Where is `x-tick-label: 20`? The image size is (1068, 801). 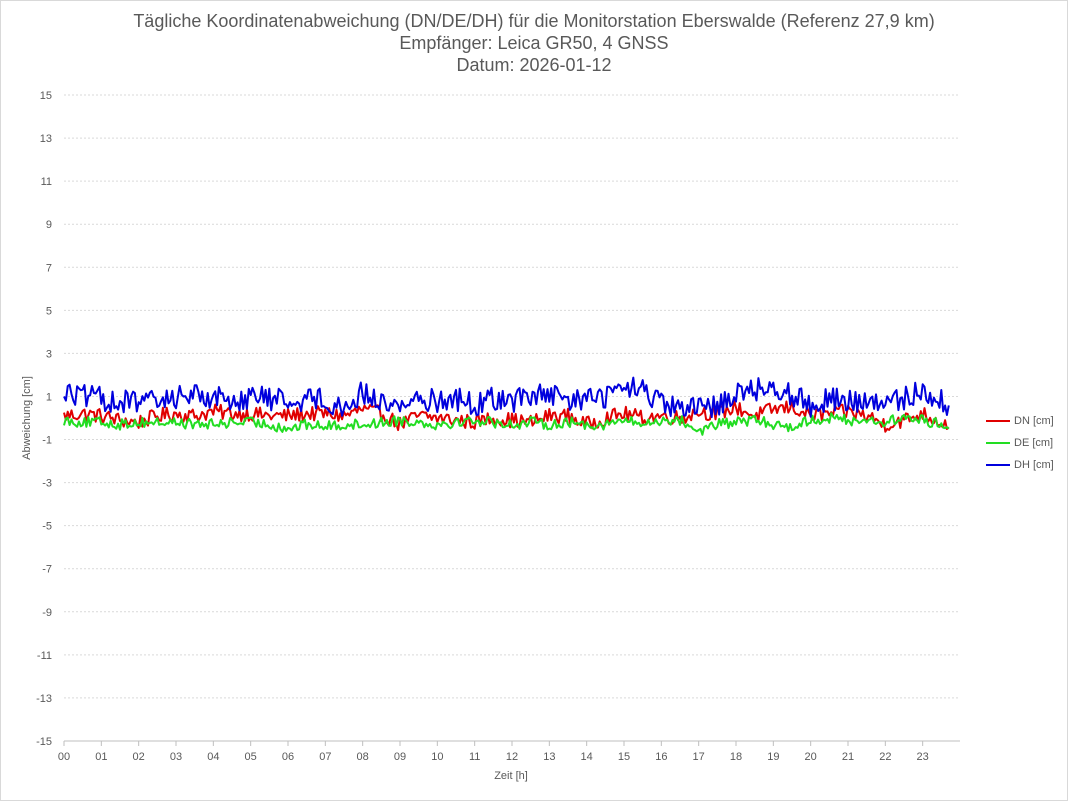
x-tick-label: 20 is located at coordinates (811, 757).